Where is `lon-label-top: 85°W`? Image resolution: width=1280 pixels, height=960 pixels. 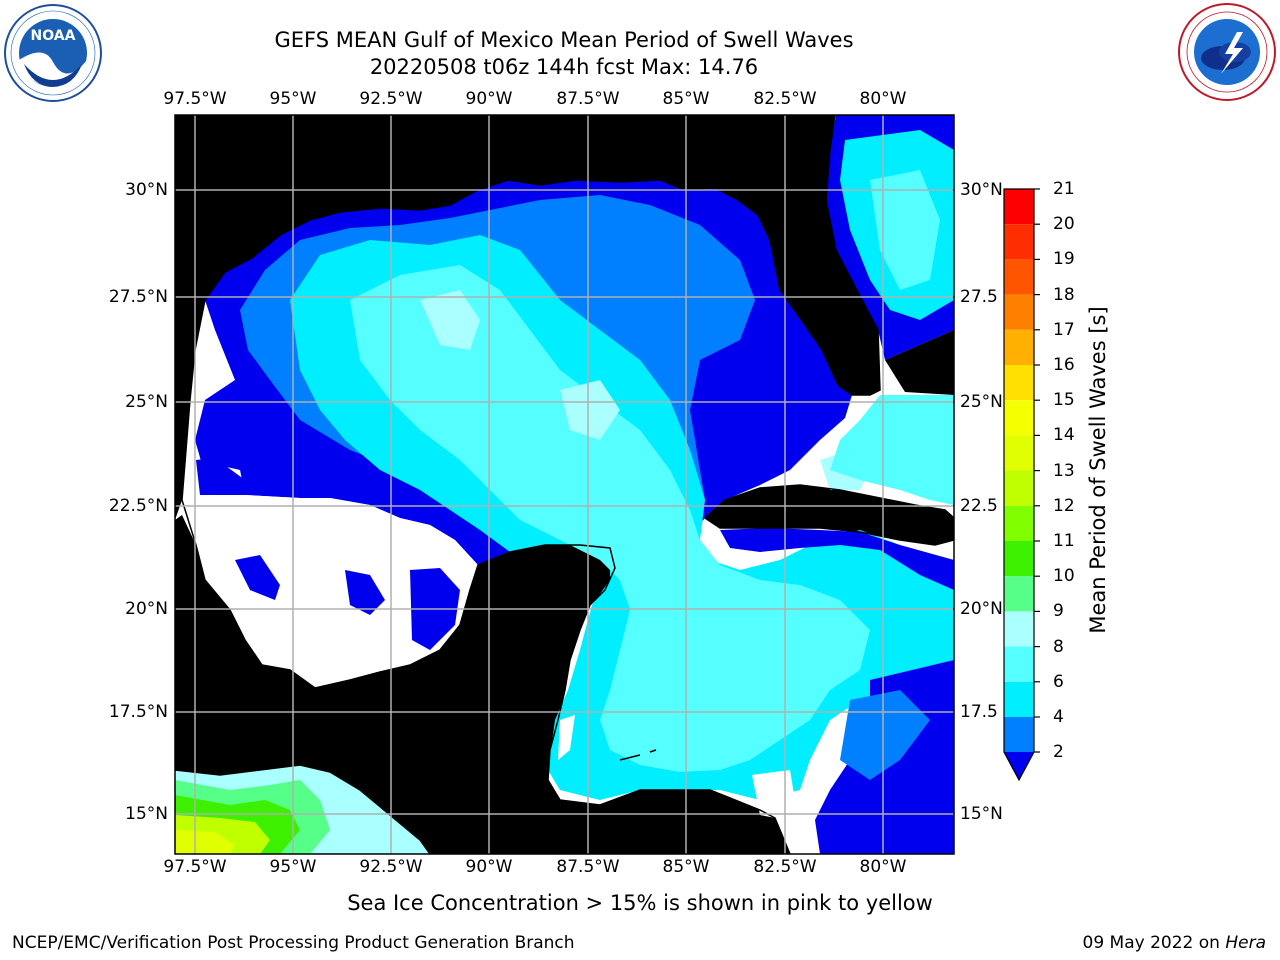 lon-label-top: 85°W is located at coordinates (686, 99).